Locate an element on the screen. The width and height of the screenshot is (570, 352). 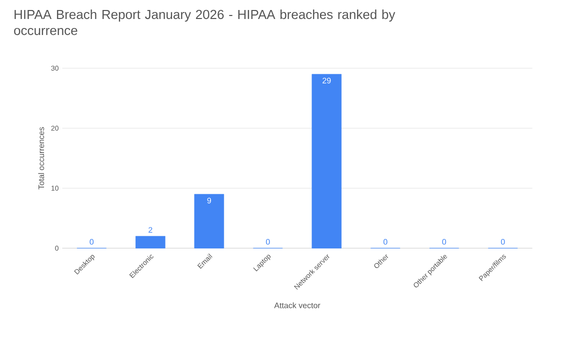
data-label: 9 is located at coordinates (209, 201).